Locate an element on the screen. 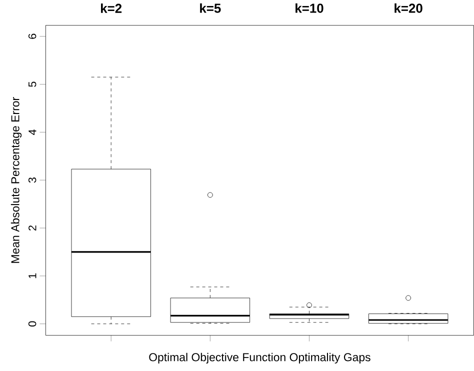  x-axis-title: Optimal Objective Function Optimality Gaps is located at coordinates (259, 358).